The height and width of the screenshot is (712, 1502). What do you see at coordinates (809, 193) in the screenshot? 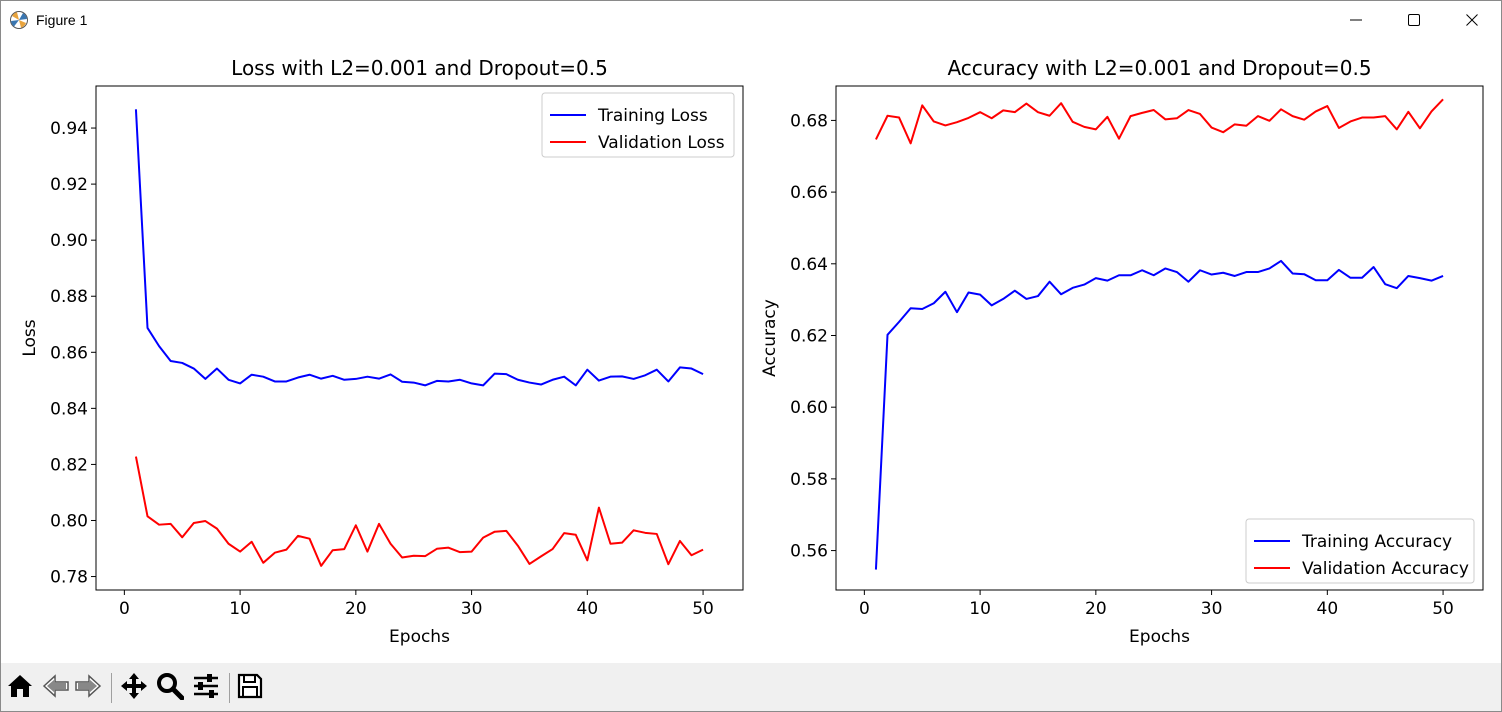
I see `y-tick-label: 0.66` at bounding box center [809, 193].